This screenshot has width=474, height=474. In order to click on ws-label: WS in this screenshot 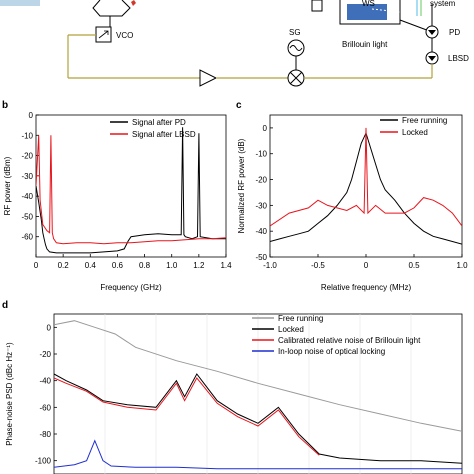, I will do `click(368, 4)`.